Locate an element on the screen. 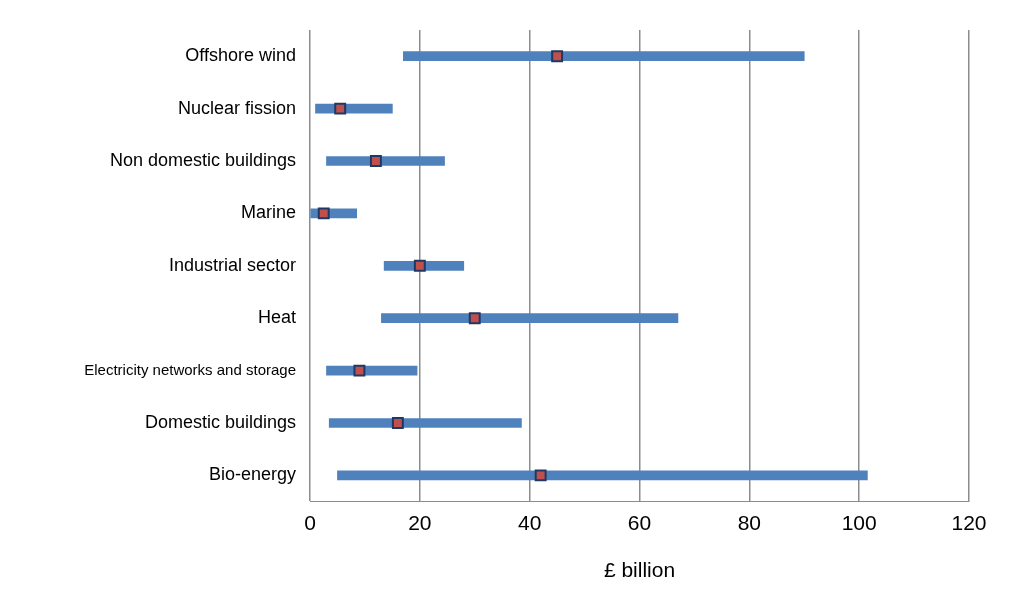 The height and width of the screenshot is (610, 1021). x-tick-label: 80 is located at coordinates (749, 522).